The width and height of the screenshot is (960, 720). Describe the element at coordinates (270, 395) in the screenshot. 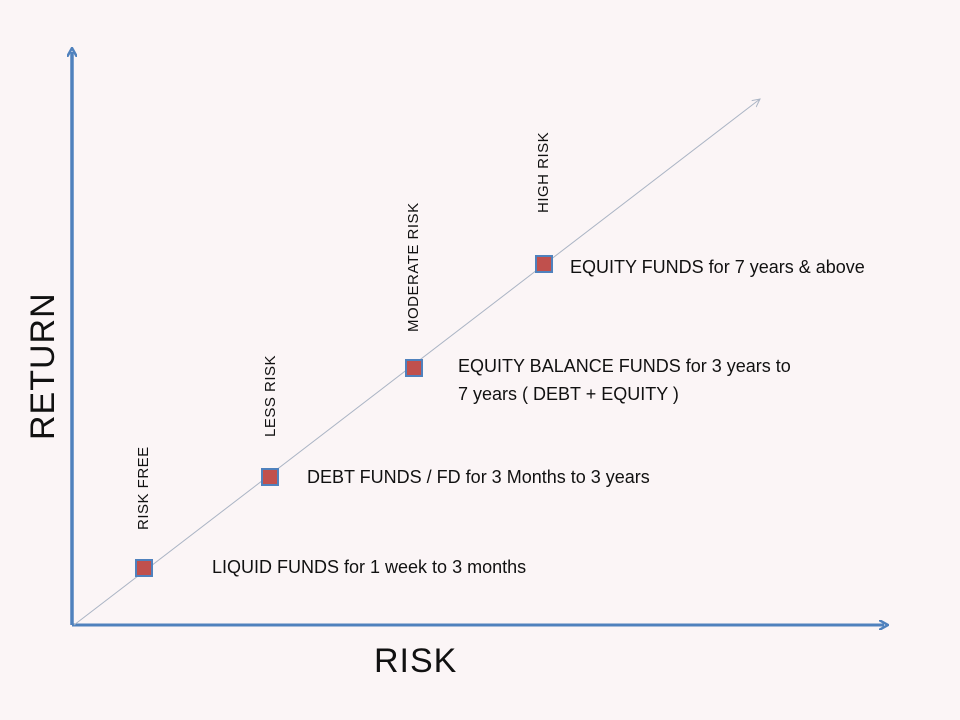

I see `risk-level-less-risk: LESS RISK` at that location.